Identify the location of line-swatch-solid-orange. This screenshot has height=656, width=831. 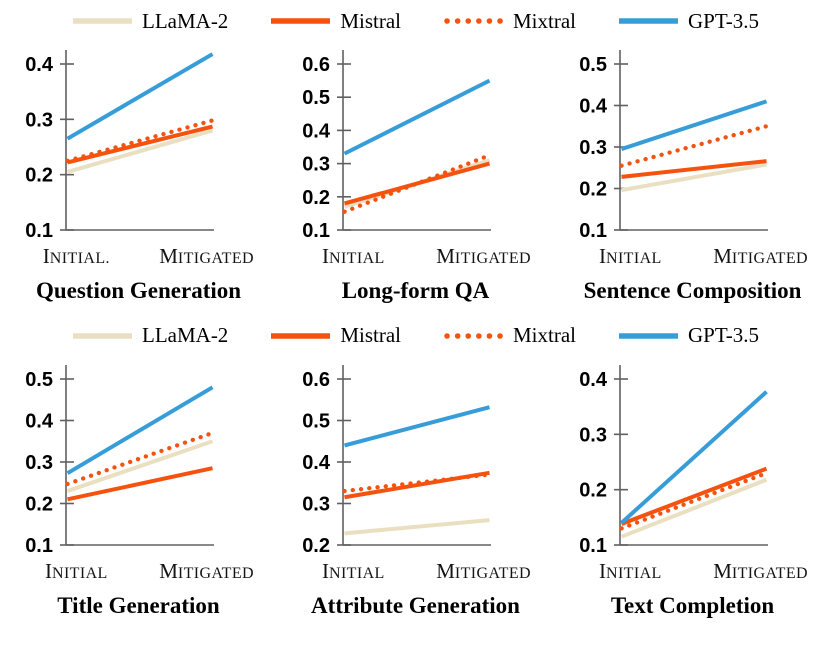
(301, 21).